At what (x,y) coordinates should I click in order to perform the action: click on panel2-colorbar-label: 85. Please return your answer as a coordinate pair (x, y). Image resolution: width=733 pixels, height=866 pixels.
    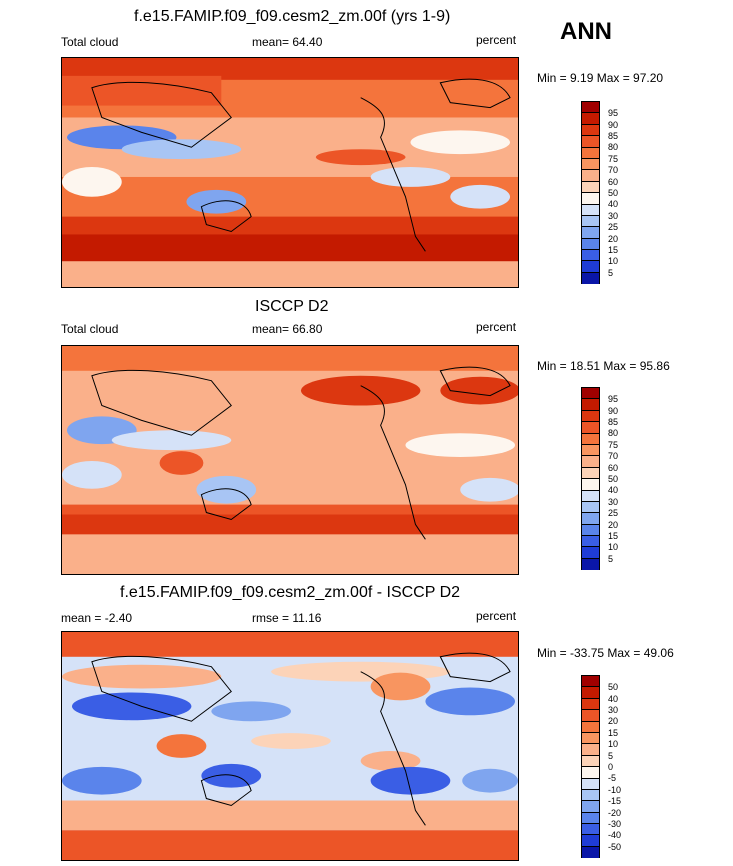
    Looking at the image, I should click on (613, 422).